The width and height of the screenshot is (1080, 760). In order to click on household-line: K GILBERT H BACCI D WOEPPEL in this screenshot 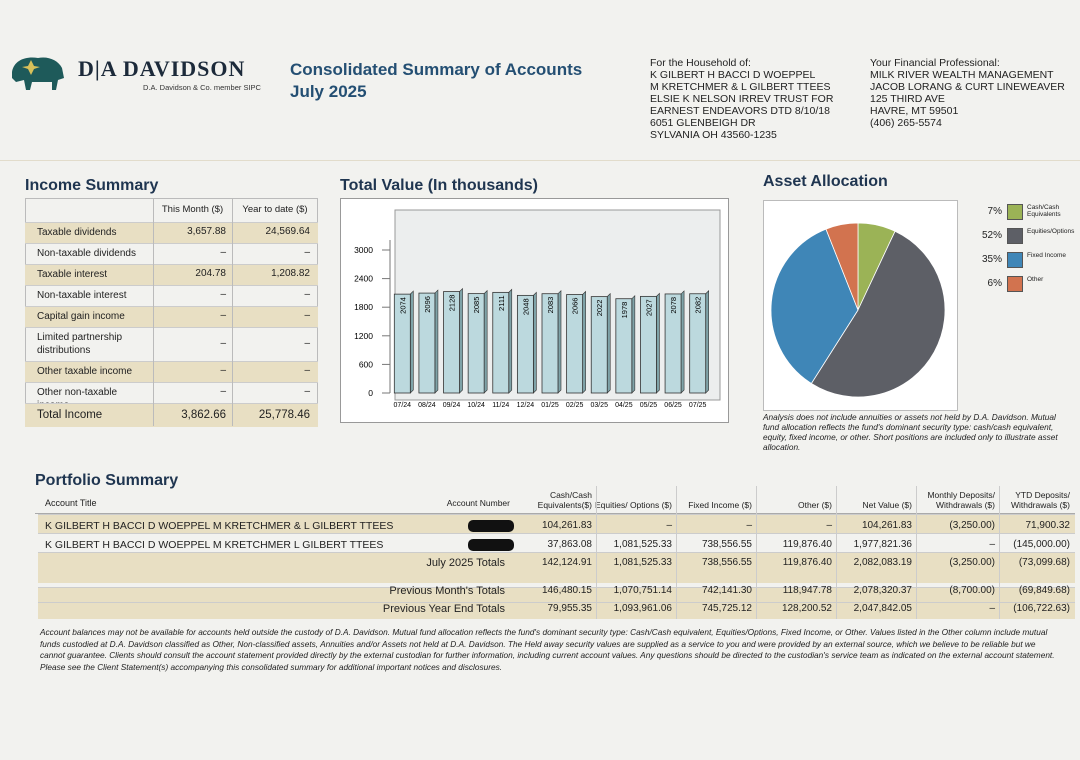, I will do `click(733, 75)`.